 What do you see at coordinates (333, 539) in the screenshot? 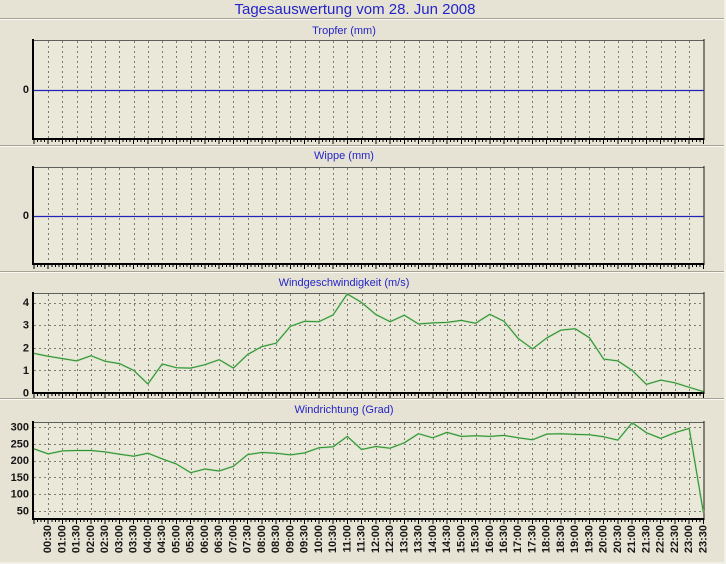
I see `x-tick-label: 10:30` at bounding box center [333, 539].